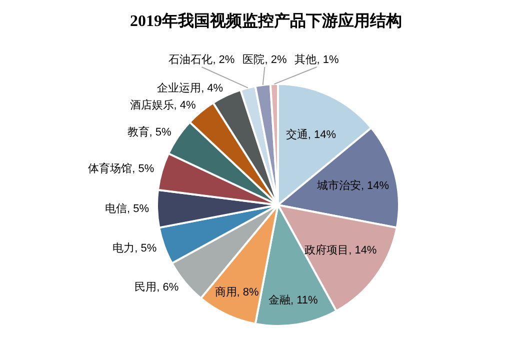 This screenshot has width=532, height=338. What do you see at coordinates (248, 292) in the screenshot?
I see `data-label: , 8%` at bounding box center [248, 292].